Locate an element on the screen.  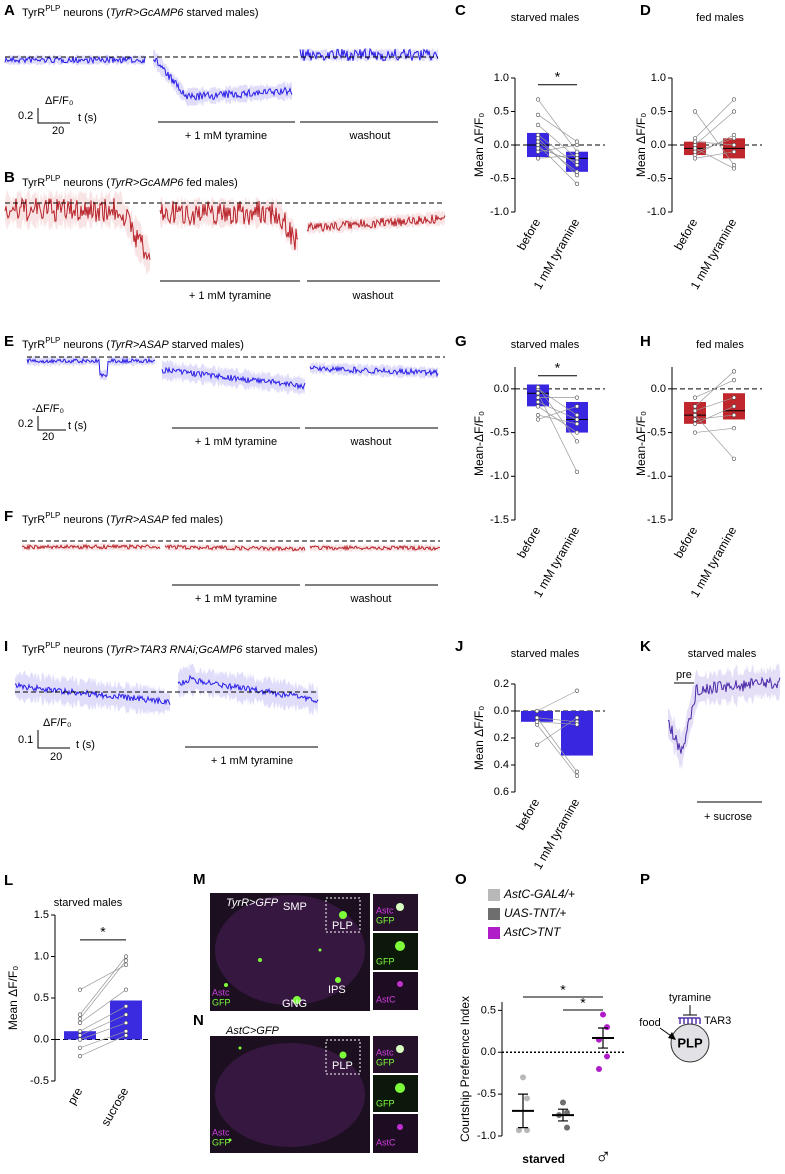
y-tick-label: -1.0 is located at coordinates (656, 212).